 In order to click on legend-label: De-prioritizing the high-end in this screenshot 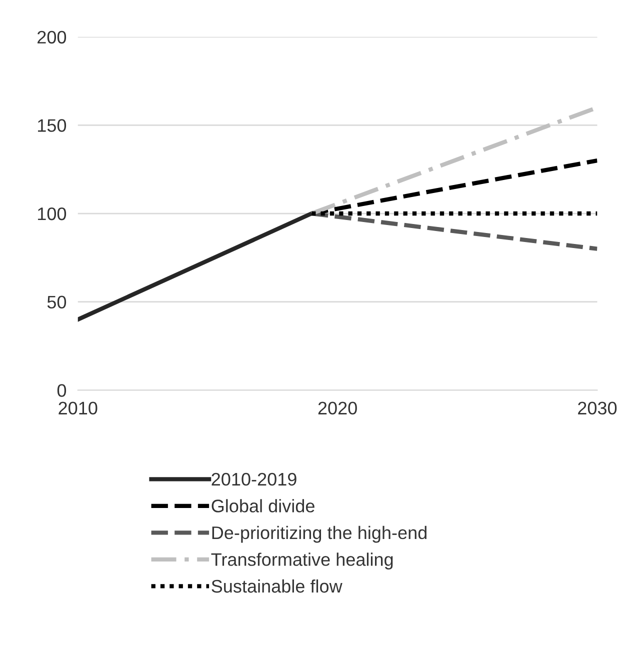, I will do `click(319, 534)`.